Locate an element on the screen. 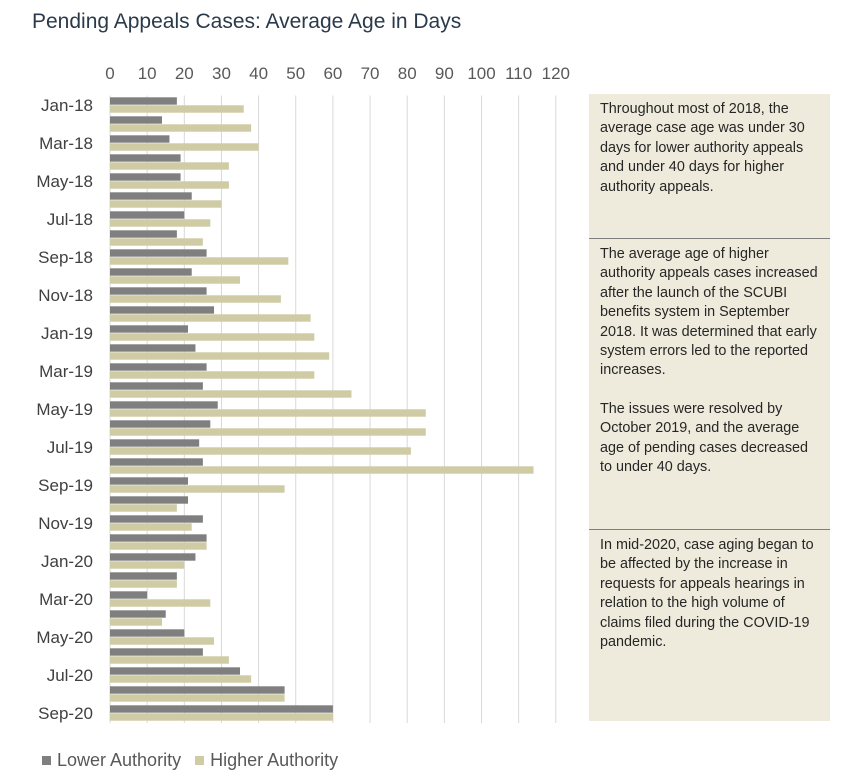 This screenshot has width=850, height=780. y-tick-label: Jul-19 is located at coordinates (70, 447).